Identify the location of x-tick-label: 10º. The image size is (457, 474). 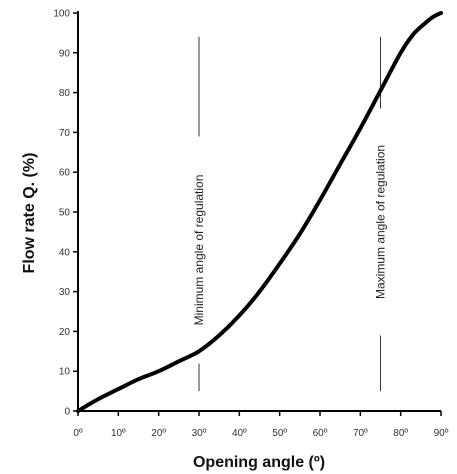
(118, 433).